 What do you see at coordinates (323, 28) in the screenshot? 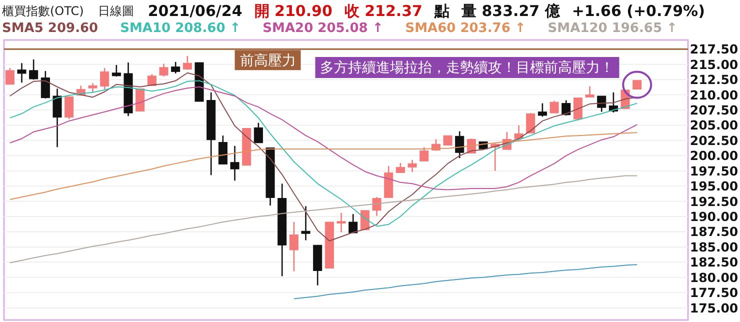
I see `text: SMA20 205.08 ↑` at bounding box center [323, 28].